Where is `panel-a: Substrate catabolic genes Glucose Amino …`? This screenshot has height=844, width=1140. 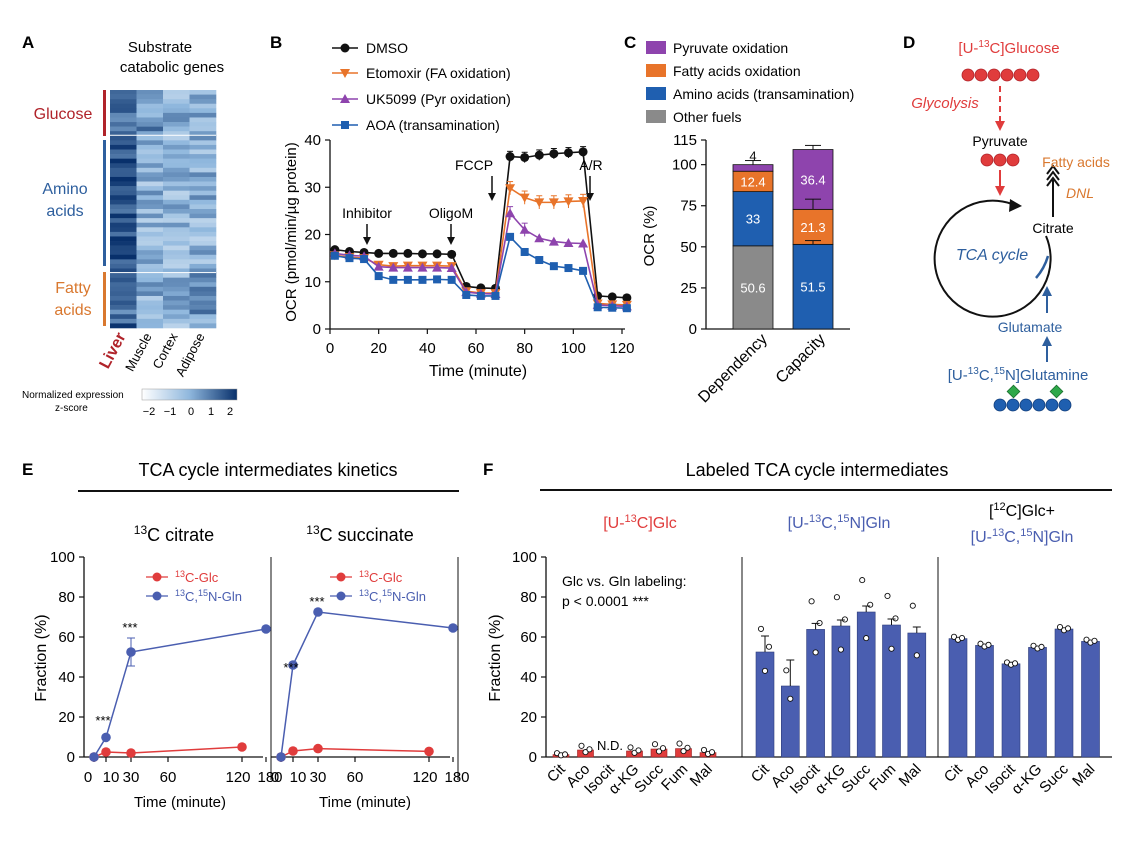
panel-a: Substrate catabolic genes Glucose Amino … is located at coordinates (130, 228).